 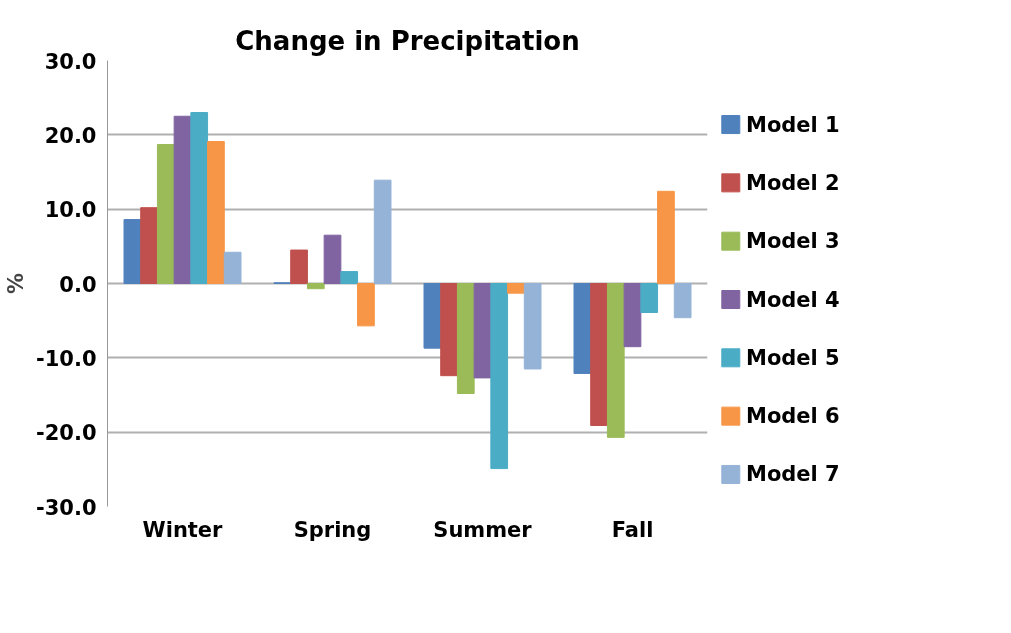 What do you see at coordinates (793, 299) in the screenshot?
I see `legend-label: Model 4` at bounding box center [793, 299].